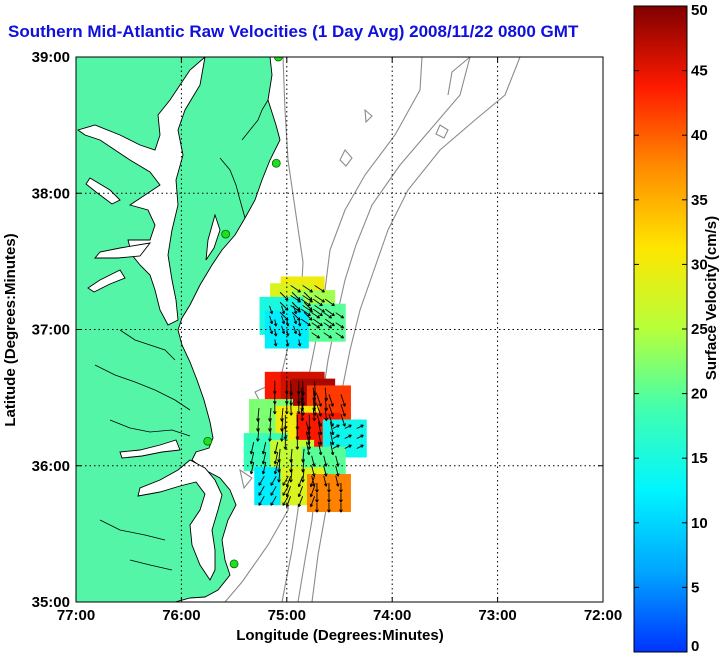 This screenshot has width=724, height=659. I want to click on colorbar-tick-label: 30, so click(699, 264).